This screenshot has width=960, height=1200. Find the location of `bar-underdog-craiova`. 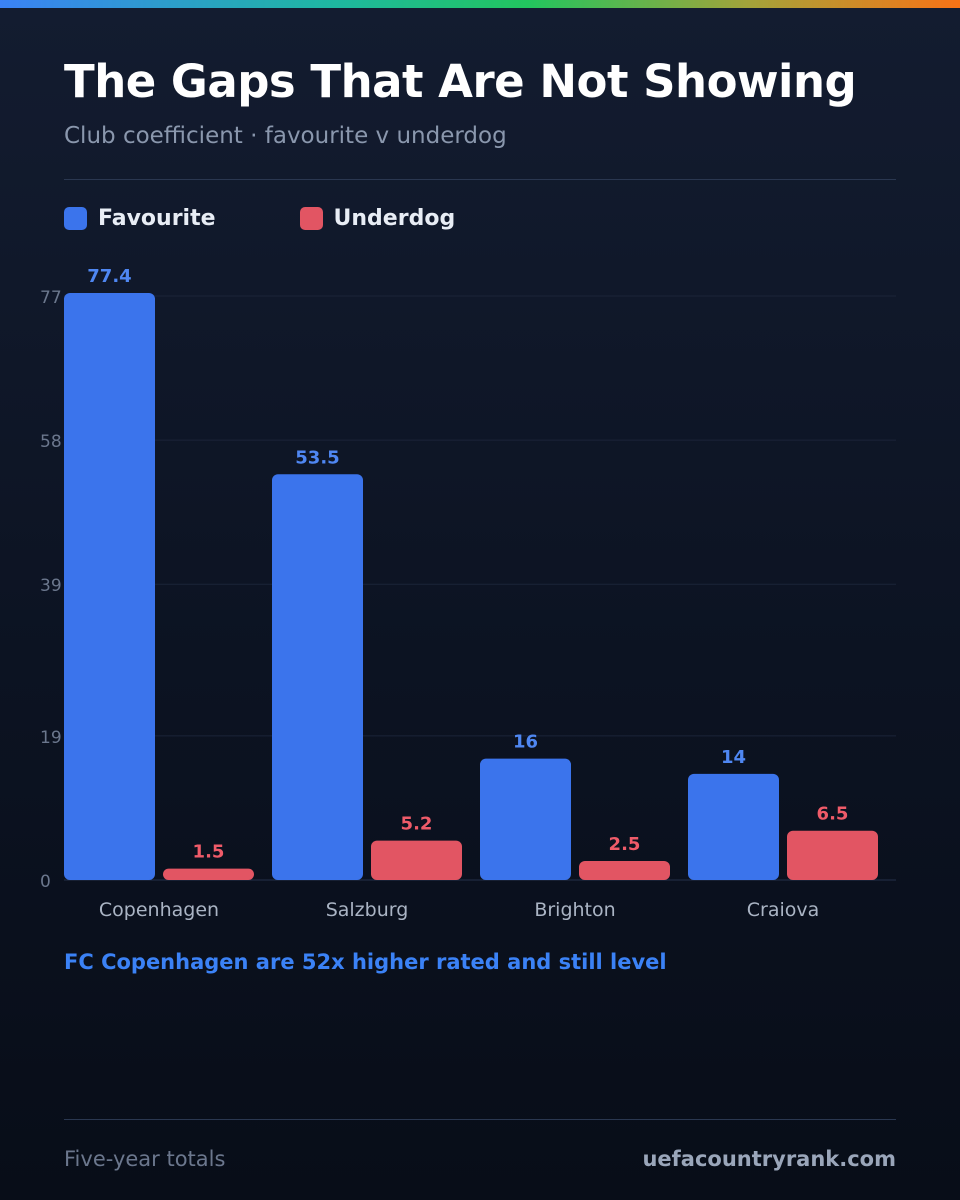

bar-underdog-craiova is located at coordinates (832, 855).